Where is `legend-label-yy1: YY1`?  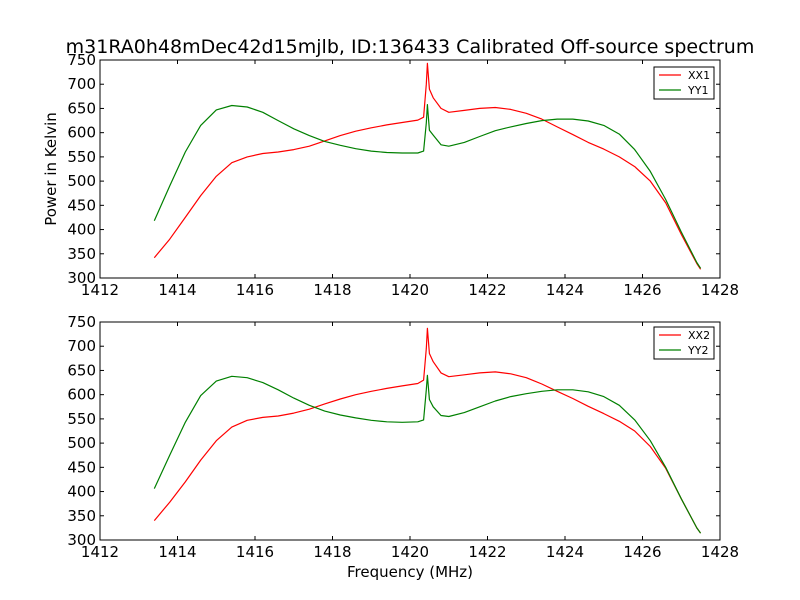 legend-label-yy1: YY1 is located at coordinates (697, 90).